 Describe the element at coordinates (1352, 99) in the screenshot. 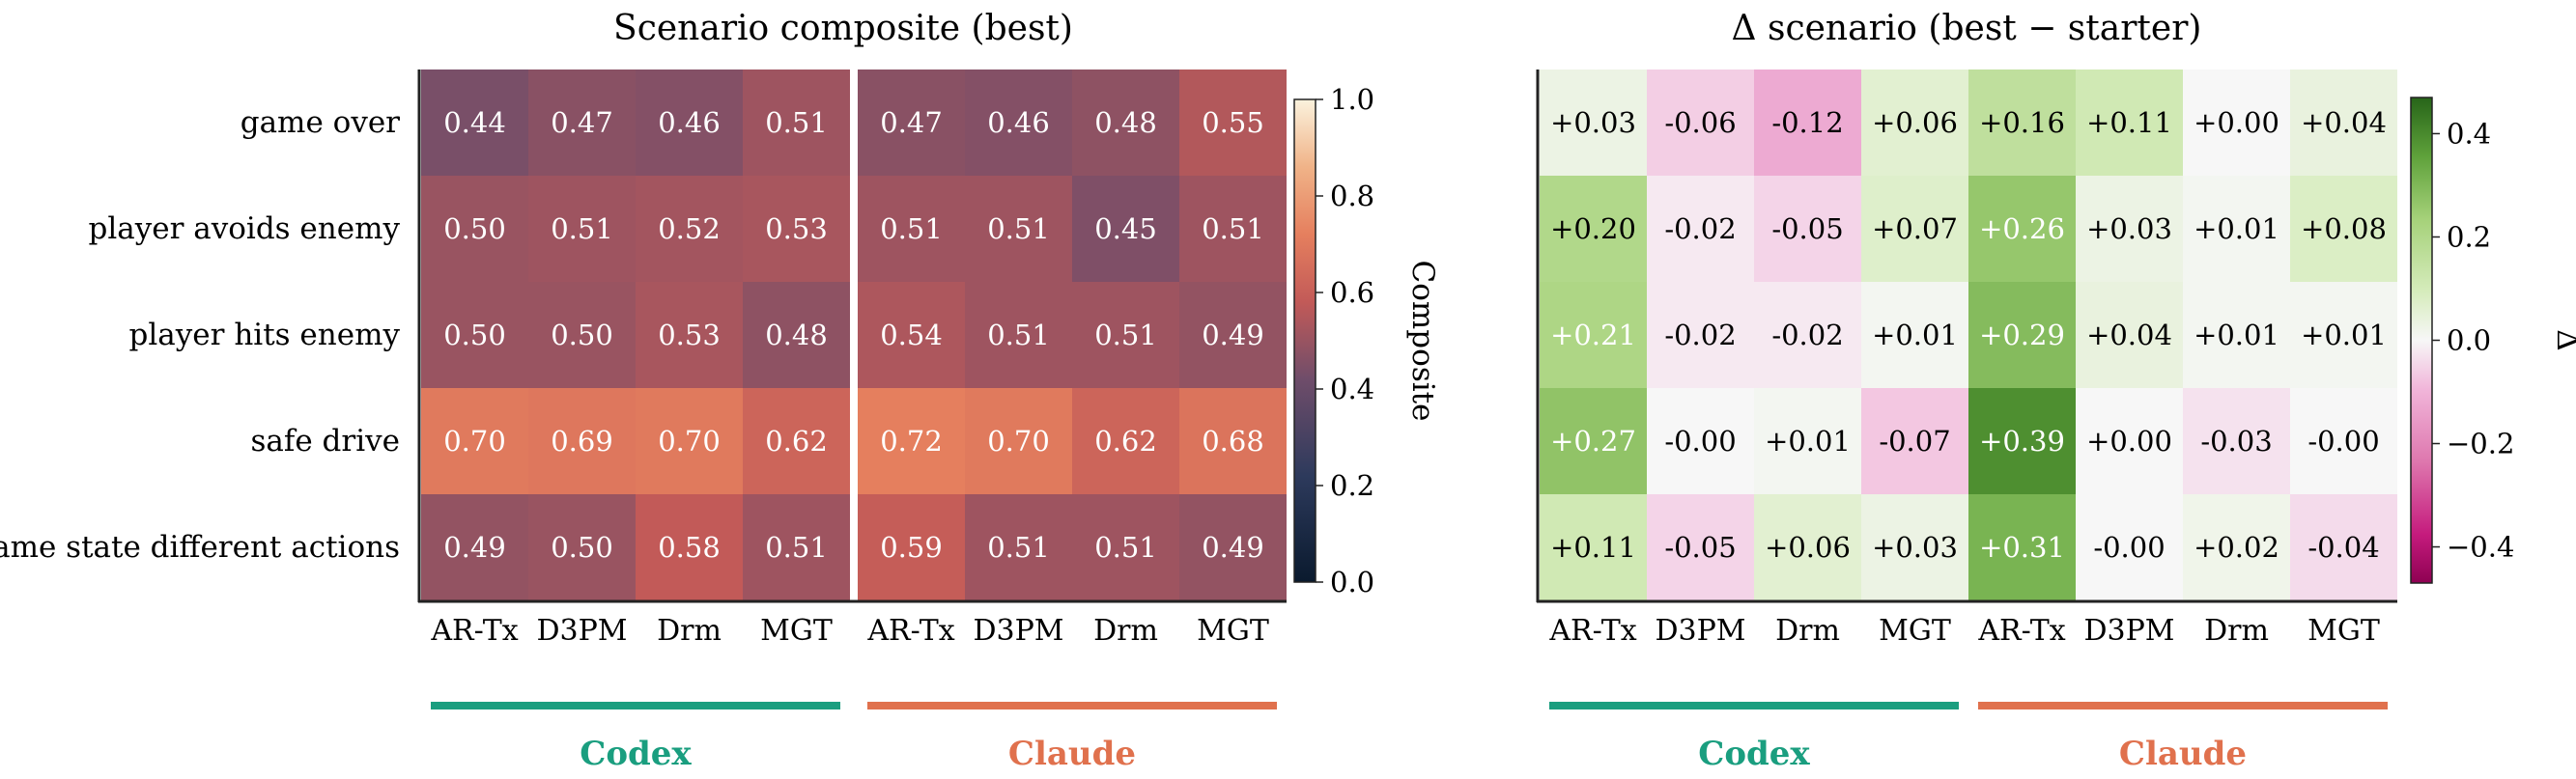

I see `composite-colorbar-tick-label: 1.0` at that location.